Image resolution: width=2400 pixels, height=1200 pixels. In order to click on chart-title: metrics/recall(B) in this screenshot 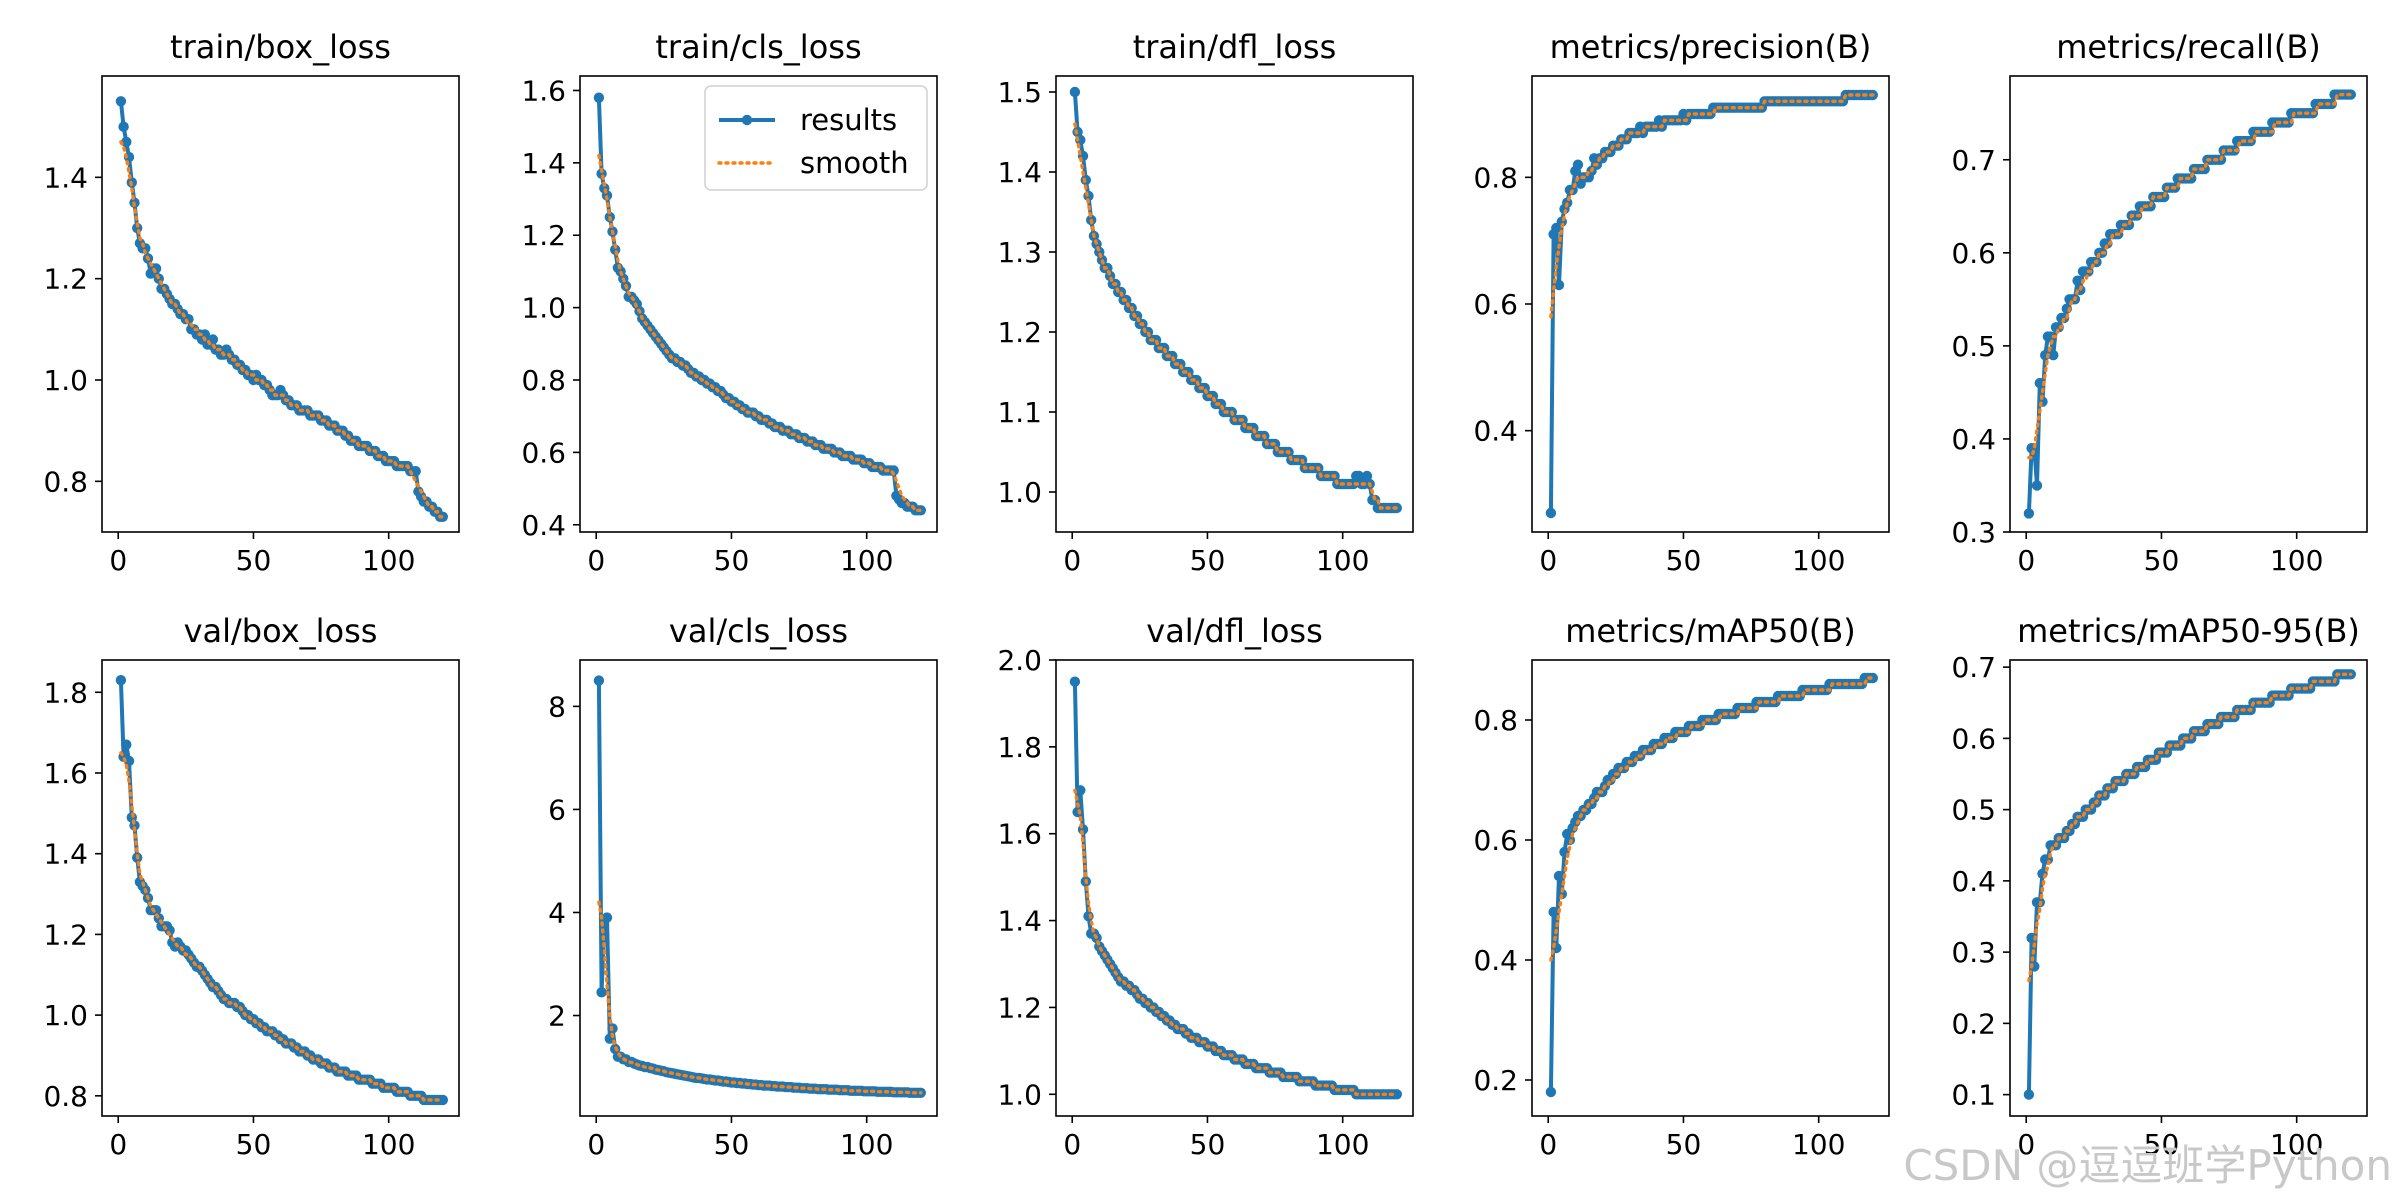, I will do `click(2188, 47)`.